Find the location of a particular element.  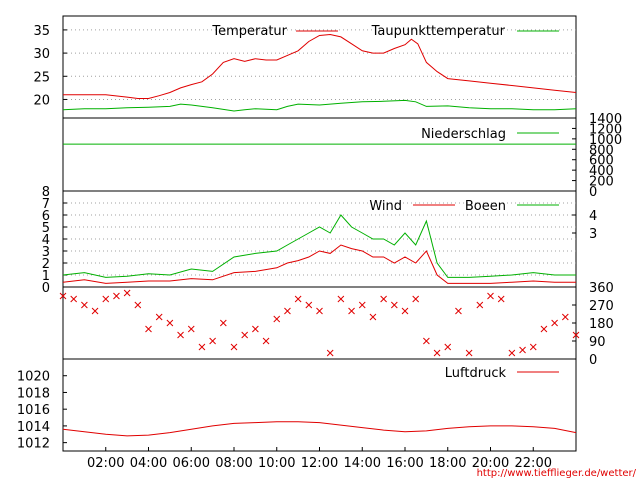

credit-link: http://www.tiefflieger.de/wetter/ is located at coordinates (557, 473).